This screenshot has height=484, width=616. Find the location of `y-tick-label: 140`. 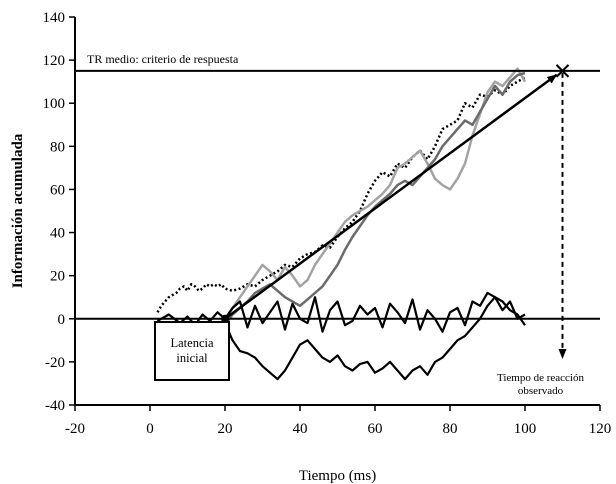

y-tick-label: 140 is located at coordinates (54, 18).